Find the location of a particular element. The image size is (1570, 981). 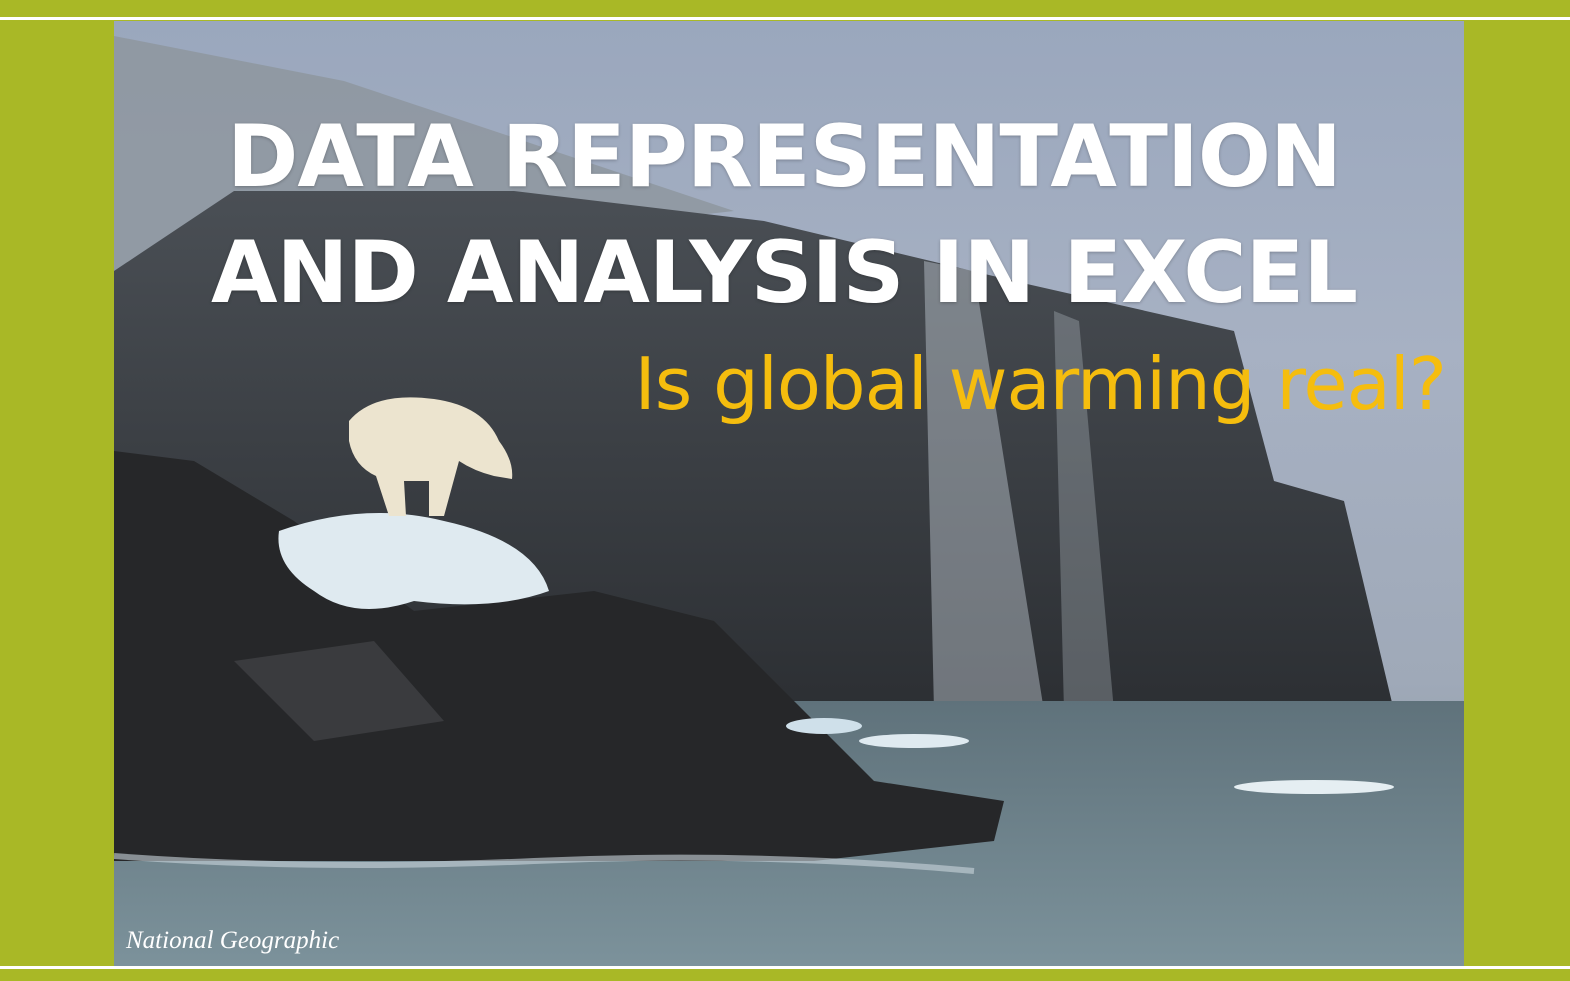

top-rule is located at coordinates (785, 18).